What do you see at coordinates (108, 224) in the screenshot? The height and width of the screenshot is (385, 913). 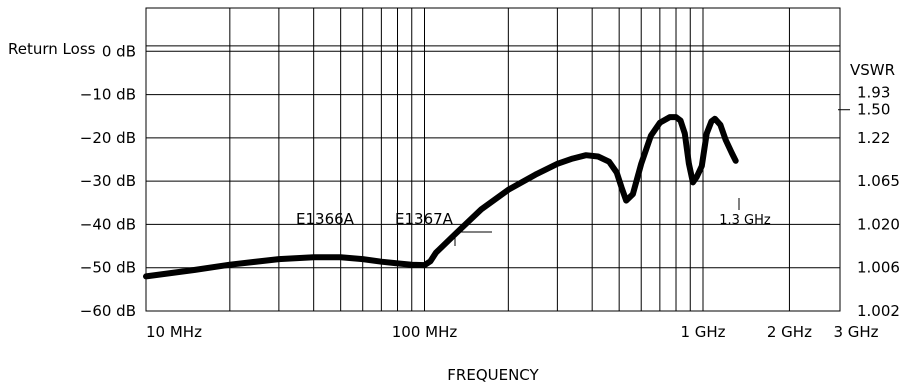 I see `y-tick-label: −40 dB` at bounding box center [108, 224].